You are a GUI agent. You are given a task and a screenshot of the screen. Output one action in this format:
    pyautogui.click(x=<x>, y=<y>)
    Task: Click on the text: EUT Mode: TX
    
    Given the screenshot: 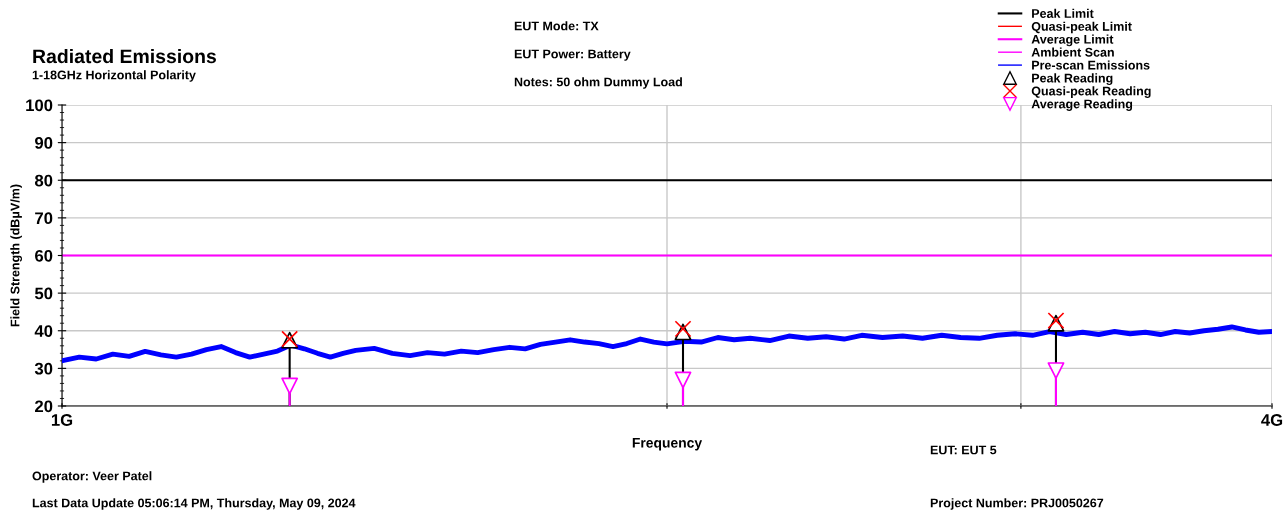 What is the action you would take?
    pyautogui.click(x=556, y=26)
    